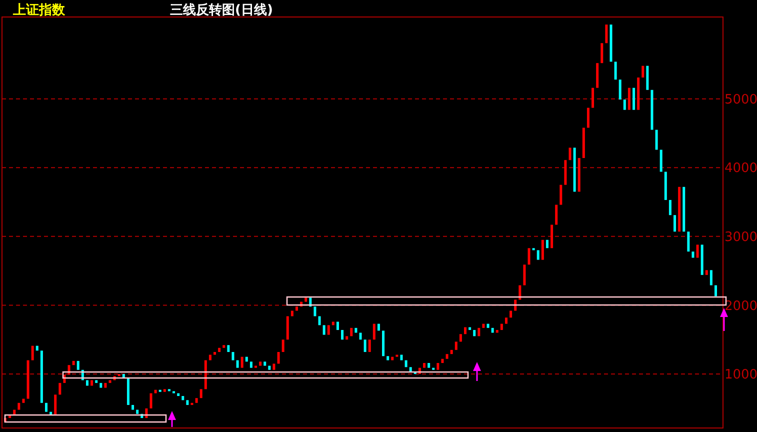 This screenshot has width=757, height=432. Describe the element at coordinates (221, 10) in the screenshot. I see `chart-title: 三线反转图(日线)` at that location.